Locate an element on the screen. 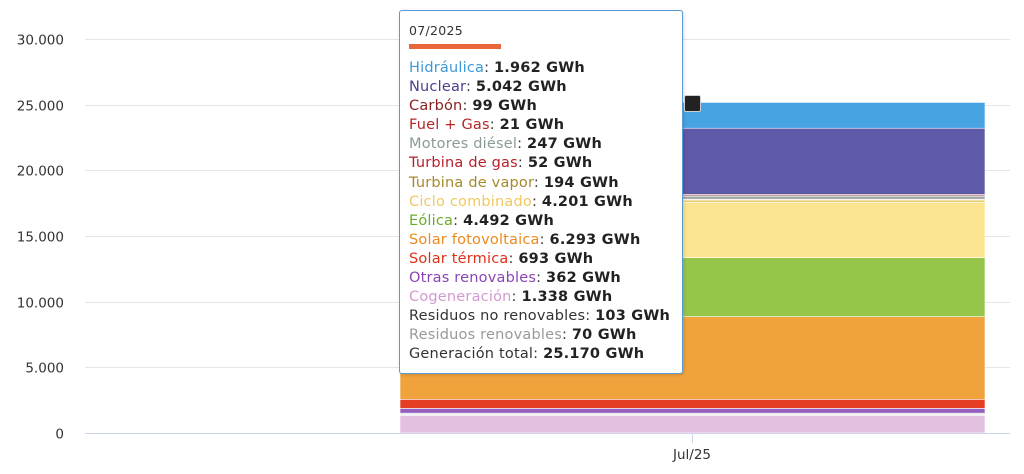  tooltip-row: Ciclo combinado: 4.201 GWh is located at coordinates (545, 202).